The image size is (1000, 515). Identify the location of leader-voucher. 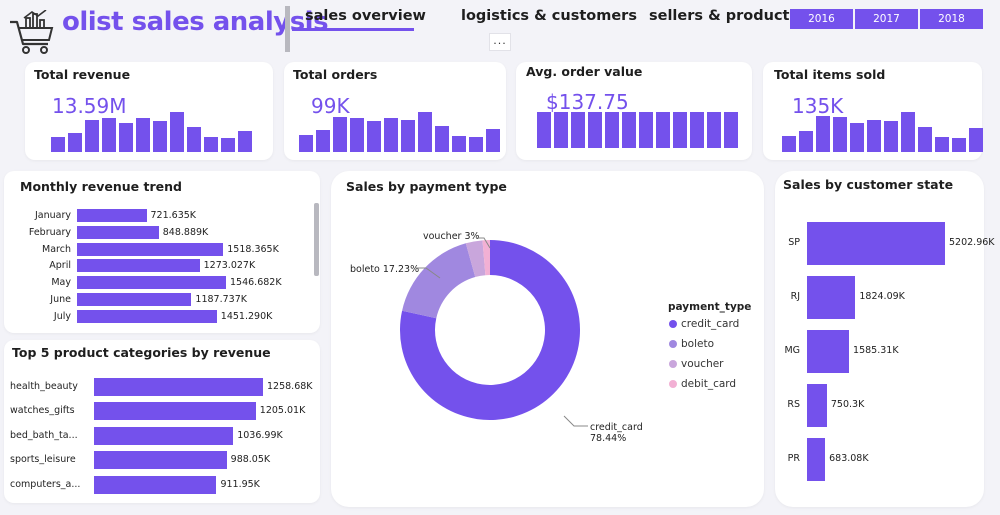
(483, 243).